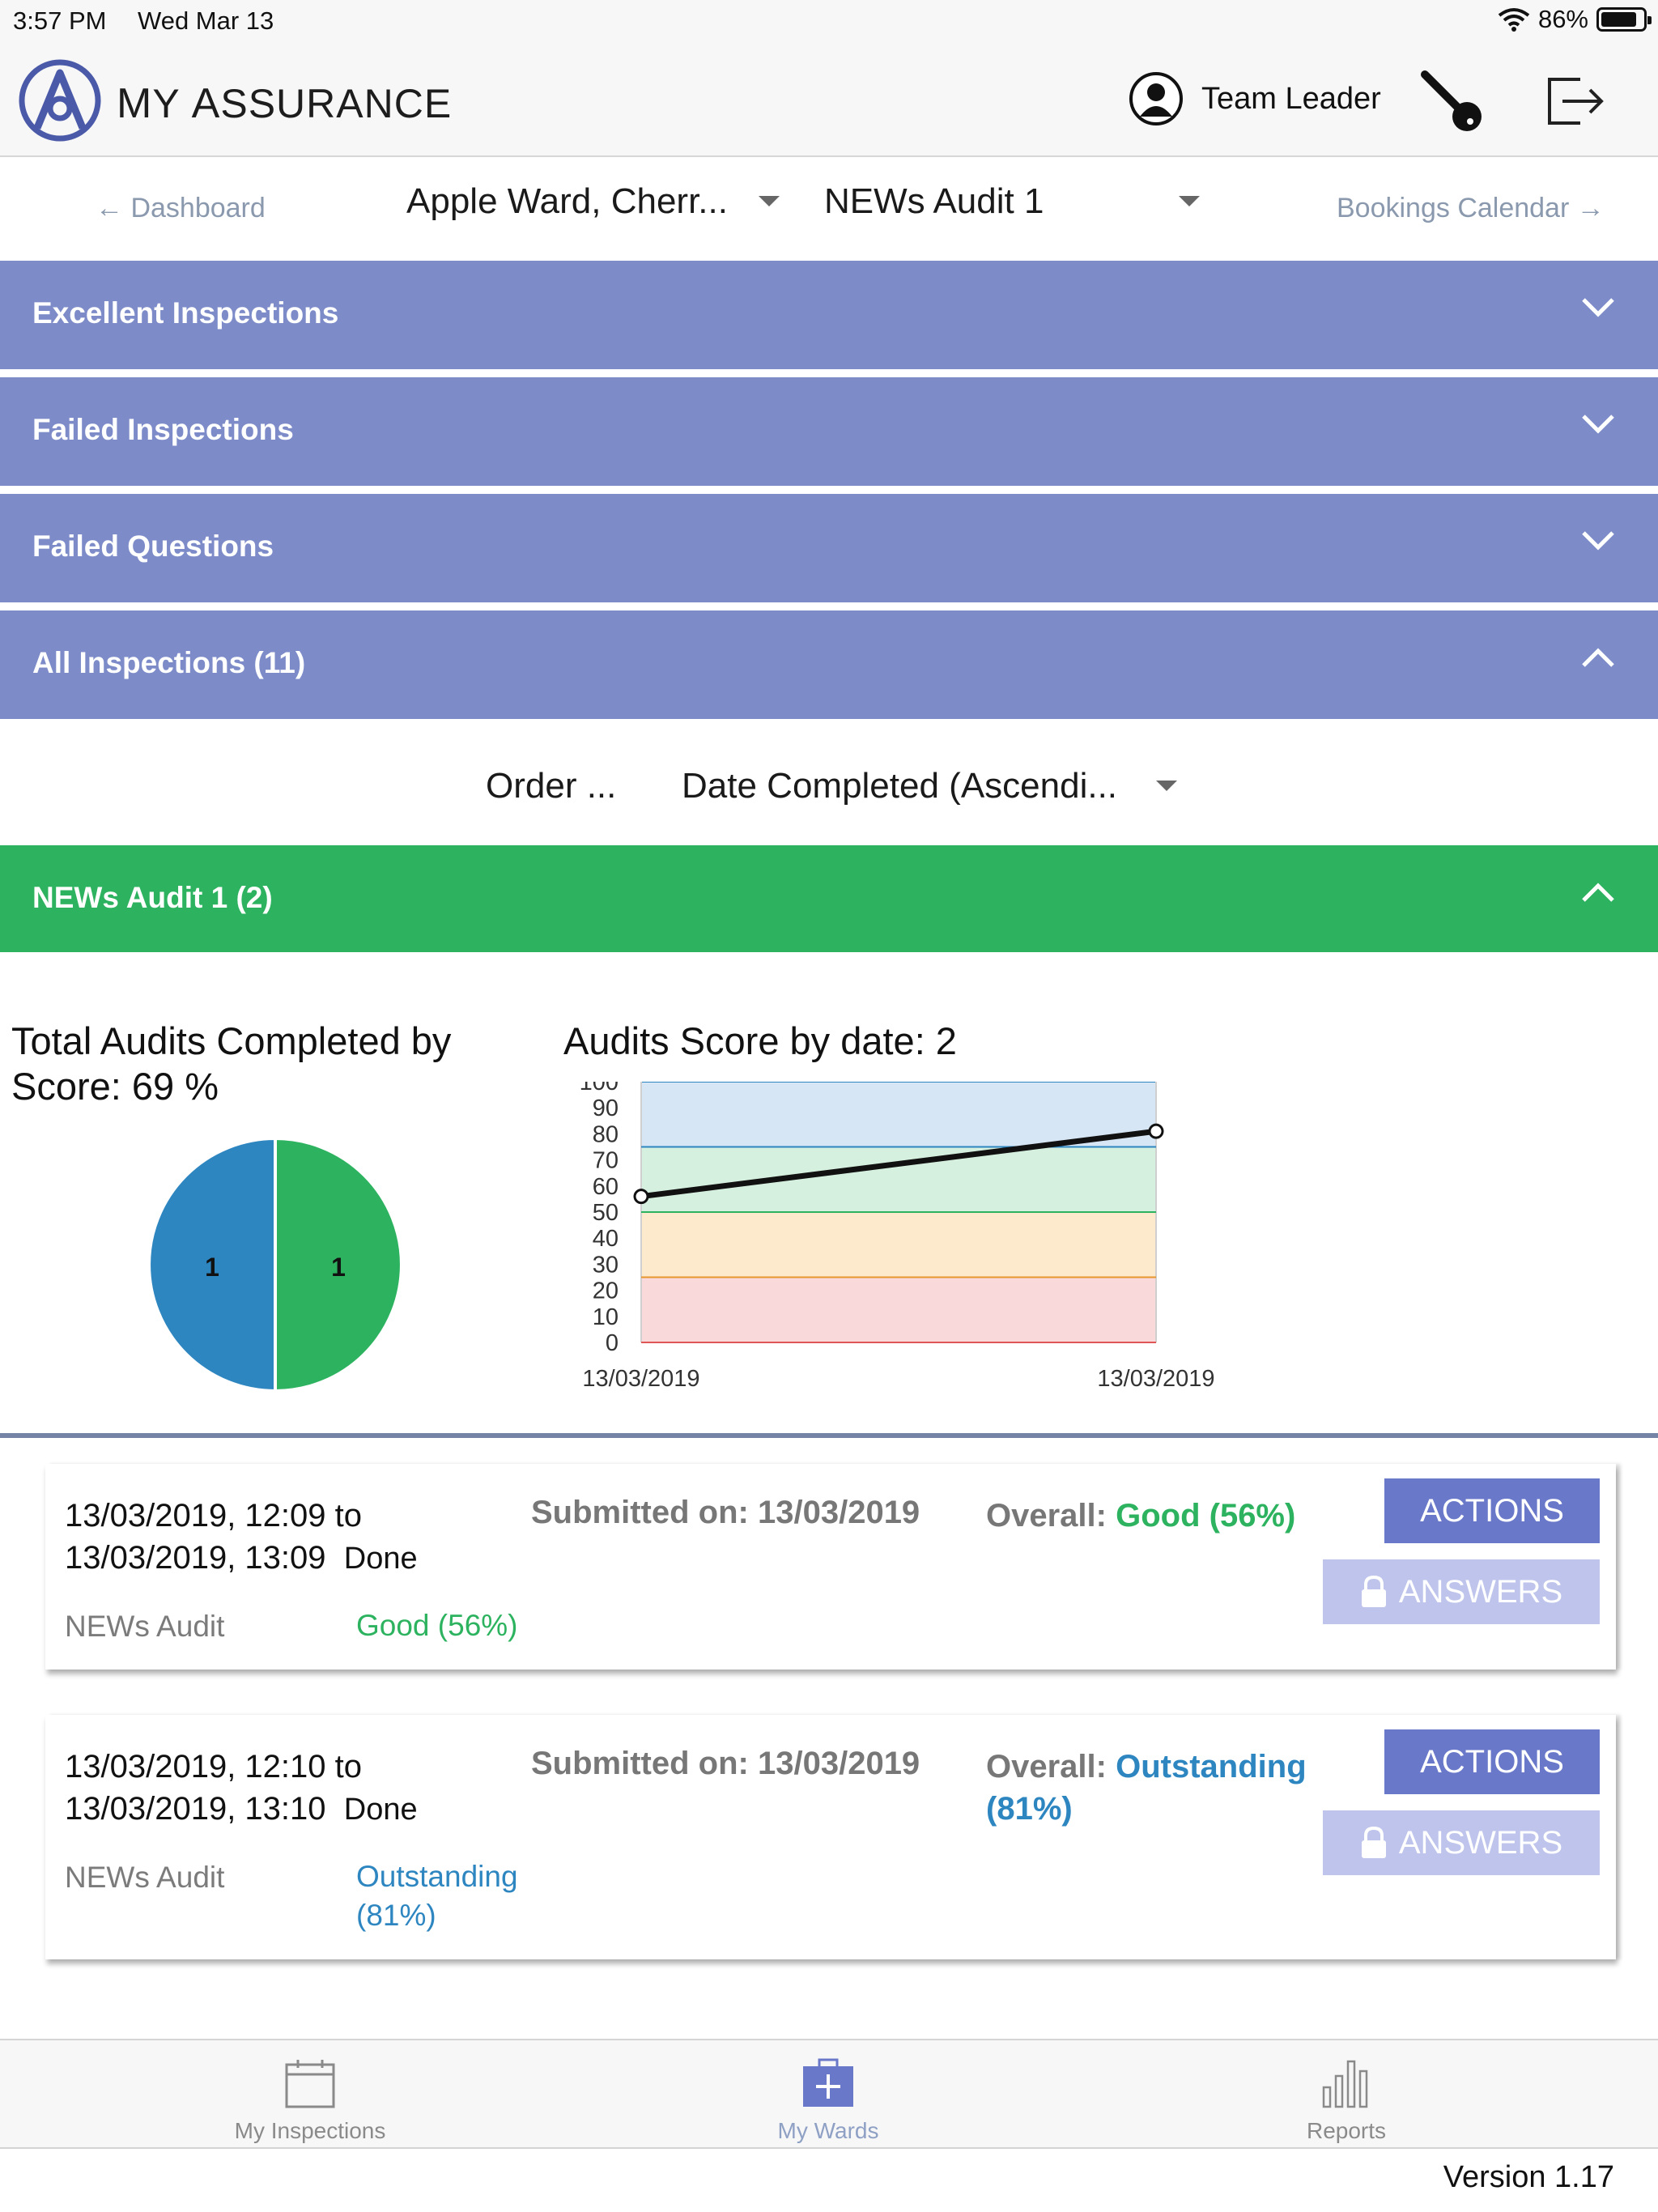 The width and height of the screenshot is (1658, 2212). Describe the element at coordinates (769, 201) in the screenshot. I see `ward-caret-icon` at that location.